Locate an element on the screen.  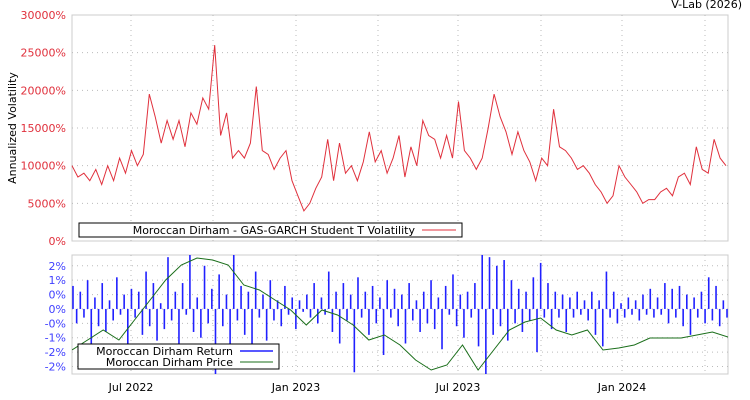
y-tick-label: 5000% is located at coordinates (47, 203).